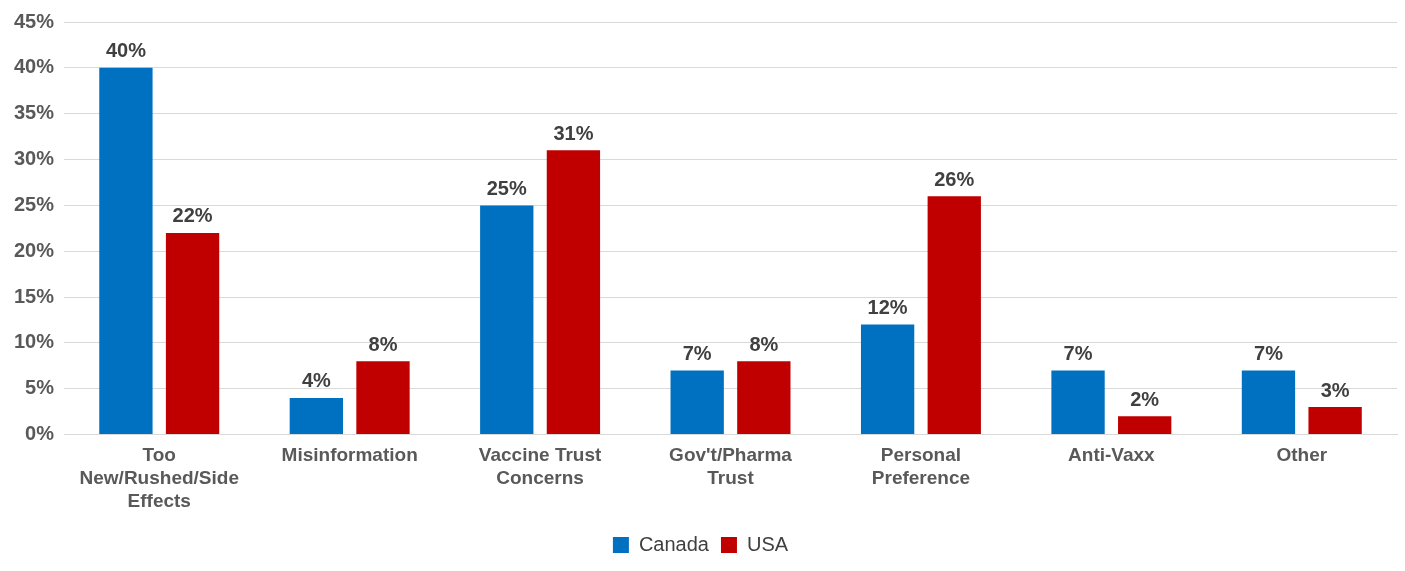 This screenshot has width=1405, height=571. What do you see at coordinates (34, 295) in the screenshot?
I see `y-tick-label: 15%` at bounding box center [34, 295].